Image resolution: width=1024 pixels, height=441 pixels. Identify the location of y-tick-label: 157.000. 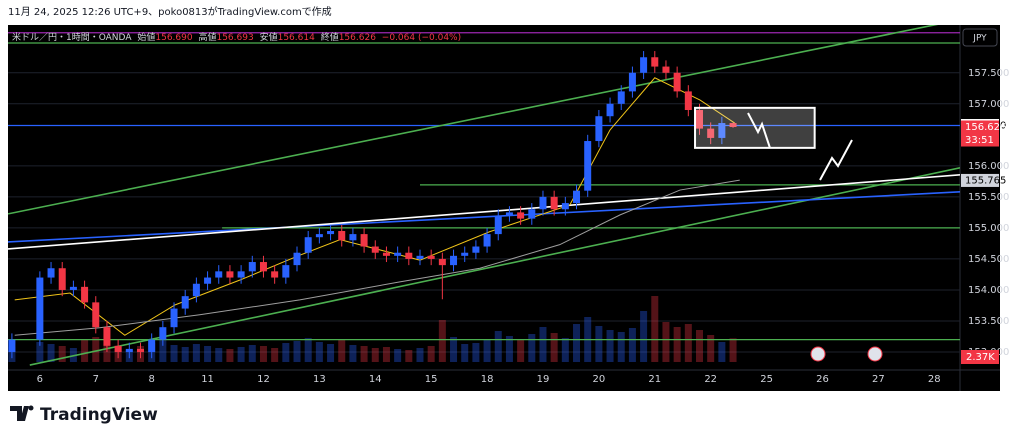
(988, 104).